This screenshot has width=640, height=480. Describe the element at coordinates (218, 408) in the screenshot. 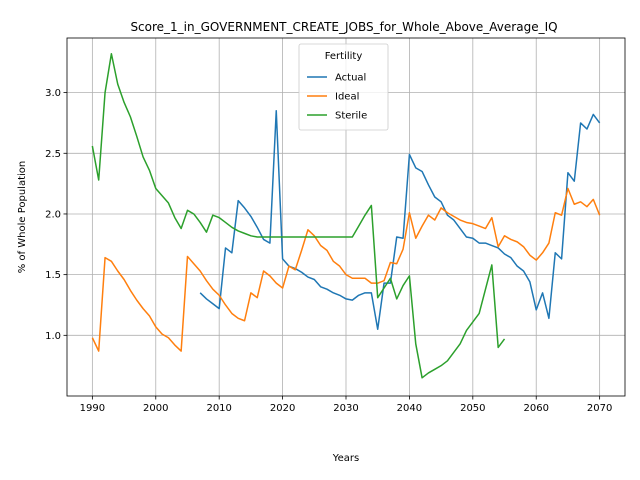

I see `x-tick-label: 2010` at that location.